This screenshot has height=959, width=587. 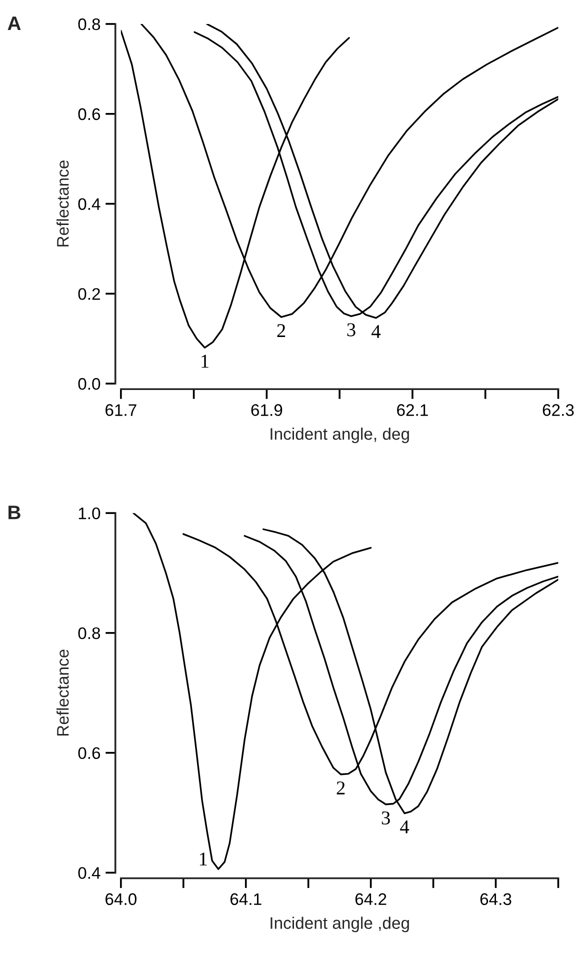 What do you see at coordinates (412, 410) in the screenshot?
I see `x-tick-label: 62.1` at bounding box center [412, 410].